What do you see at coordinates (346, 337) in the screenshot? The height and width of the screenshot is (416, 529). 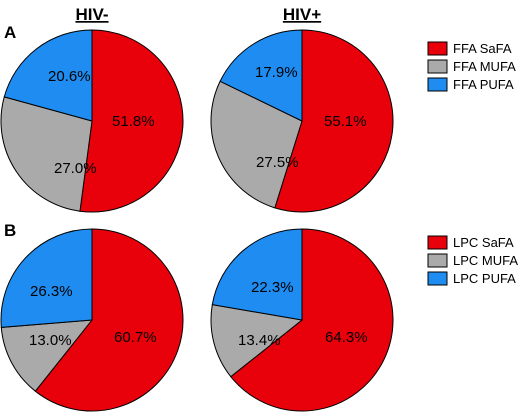 I see `slice-label-safa: 64.3%` at bounding box center [346, 337].